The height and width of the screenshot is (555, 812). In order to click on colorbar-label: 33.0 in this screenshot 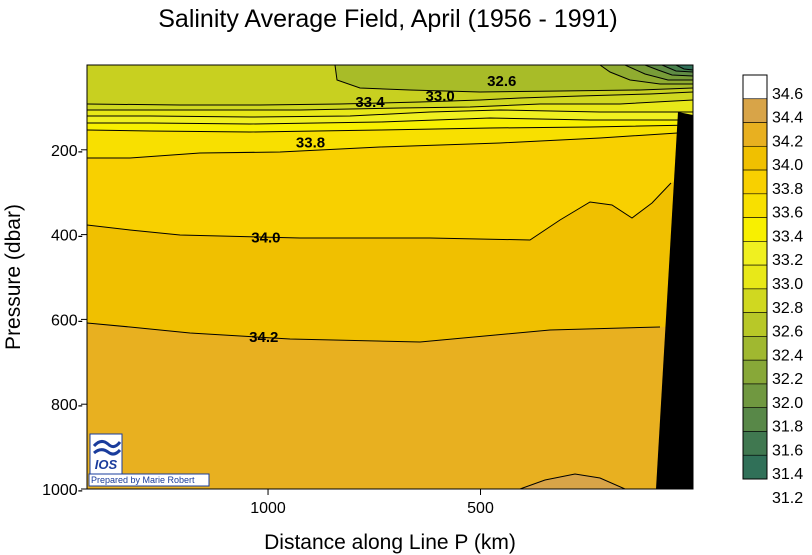, I will do `click(787, 284)`.